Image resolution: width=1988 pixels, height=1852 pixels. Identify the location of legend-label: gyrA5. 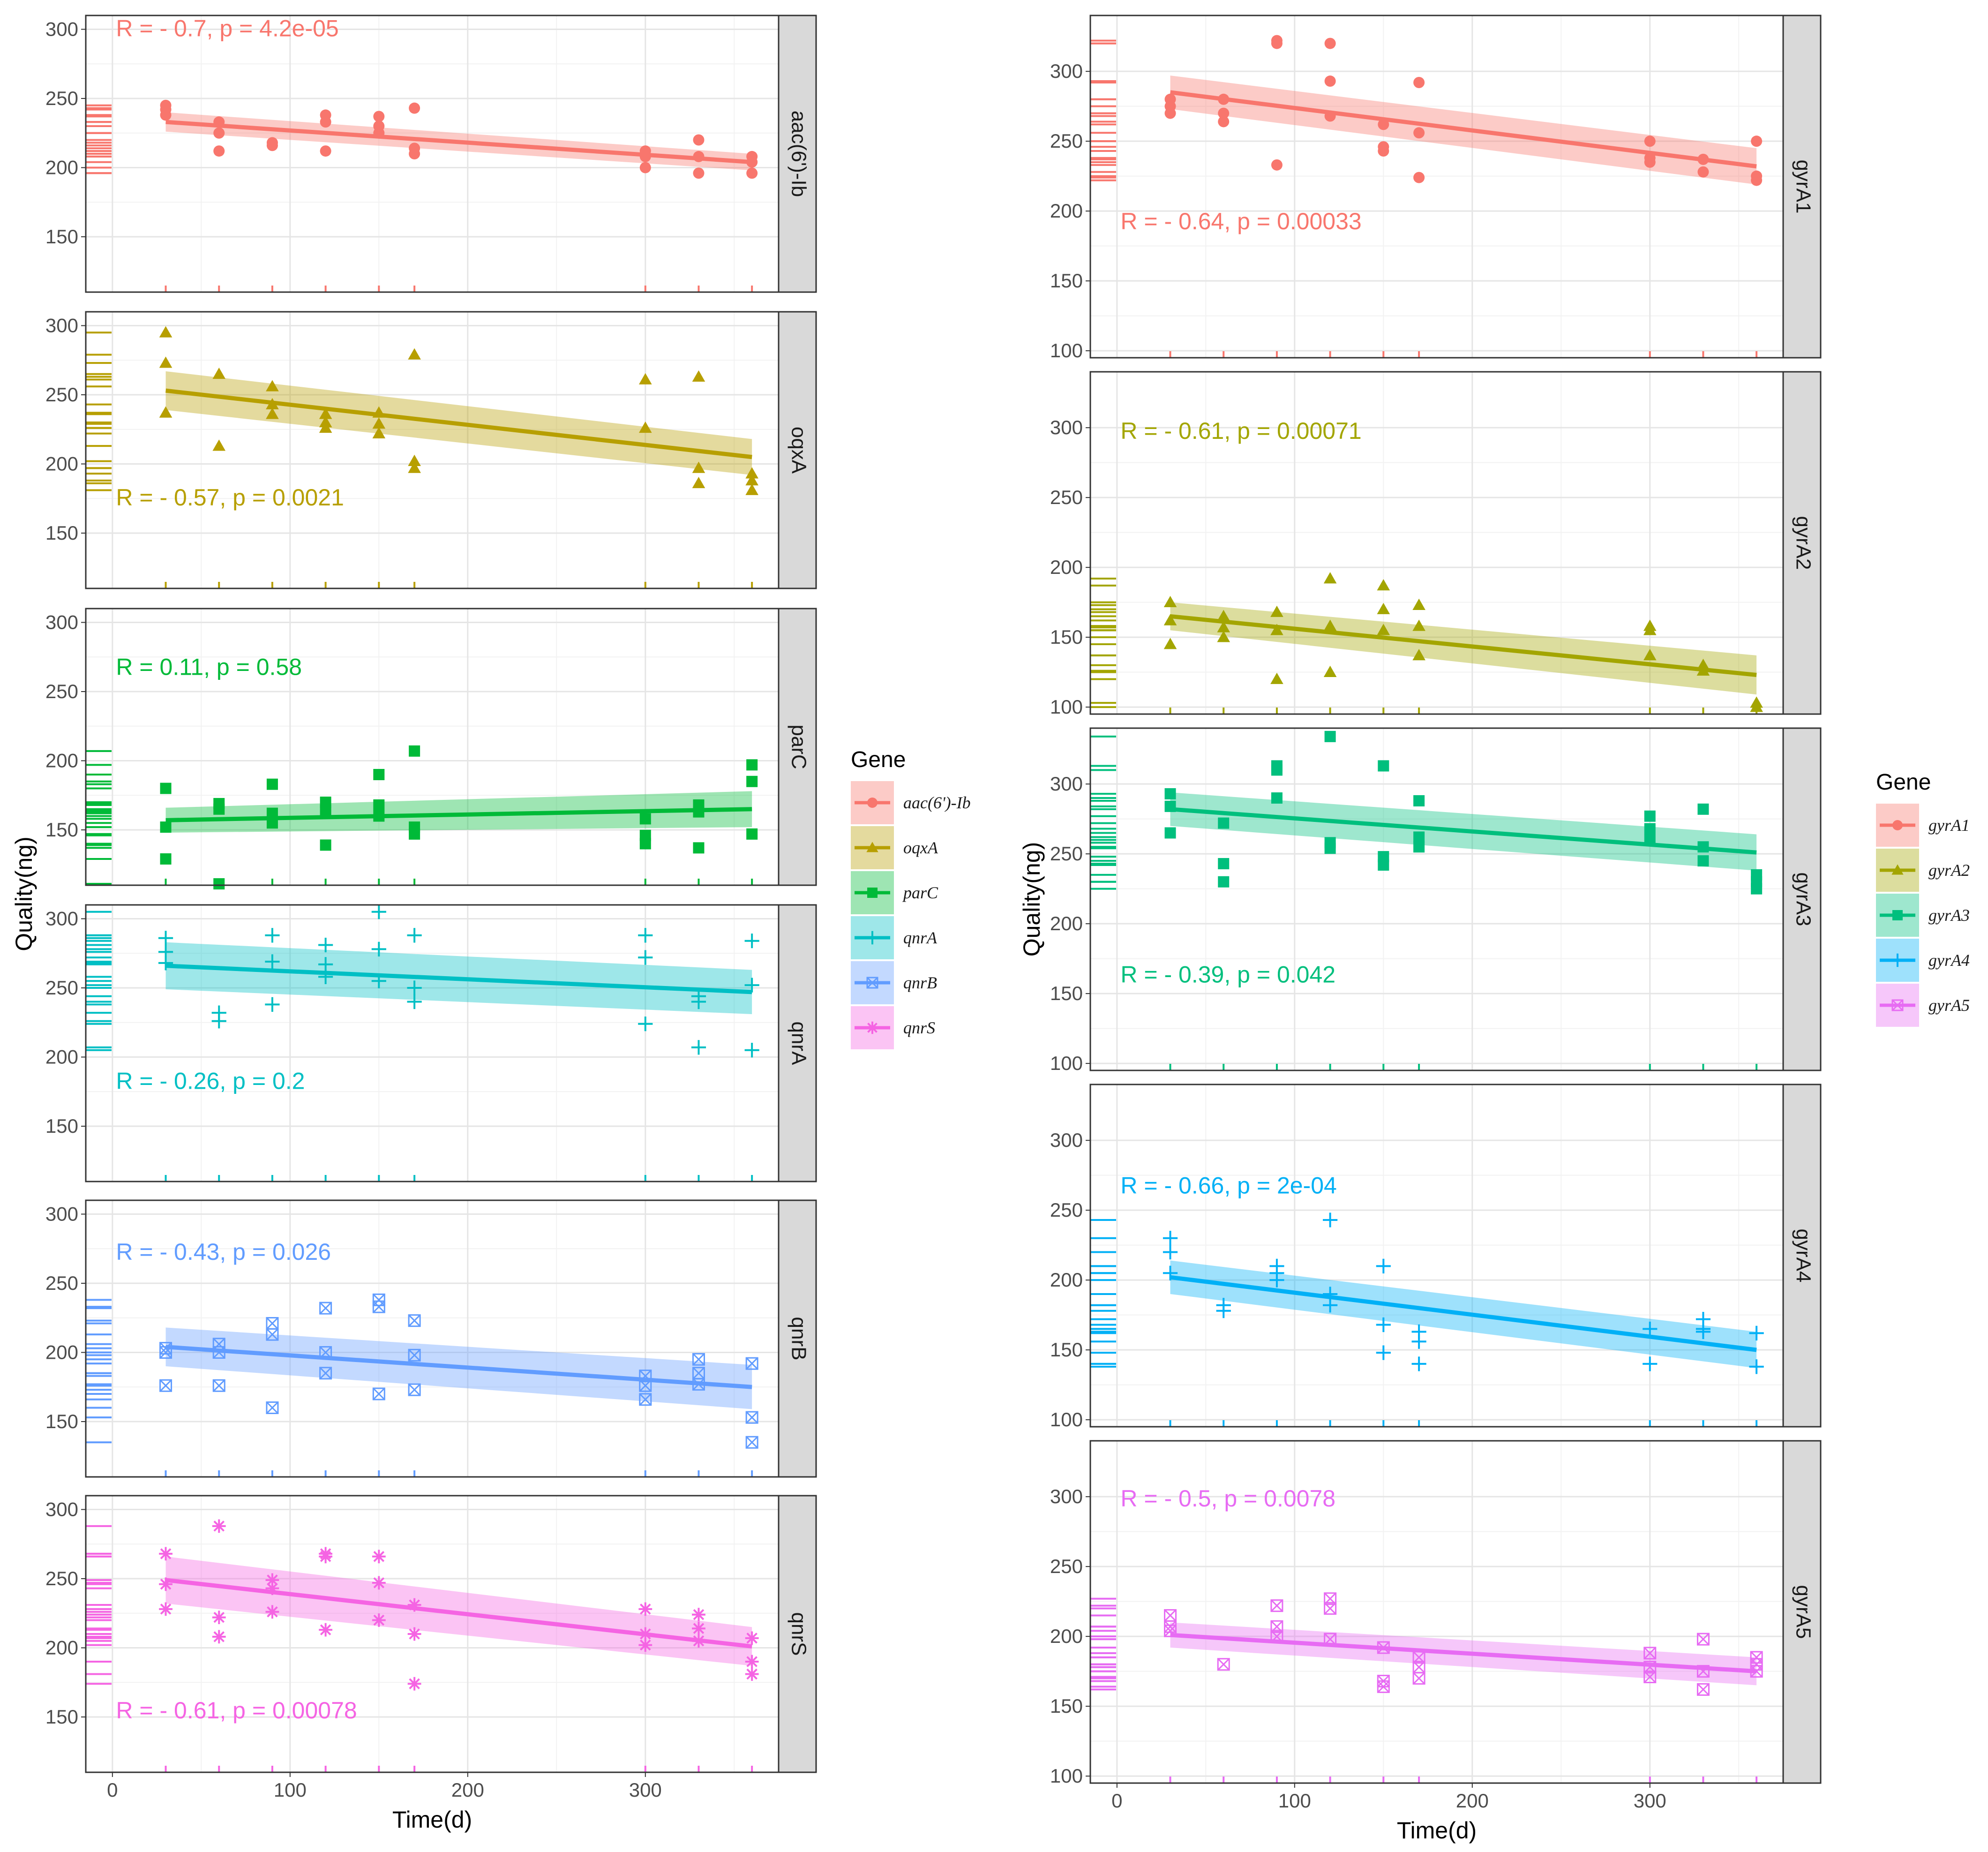
(1949, 1005).